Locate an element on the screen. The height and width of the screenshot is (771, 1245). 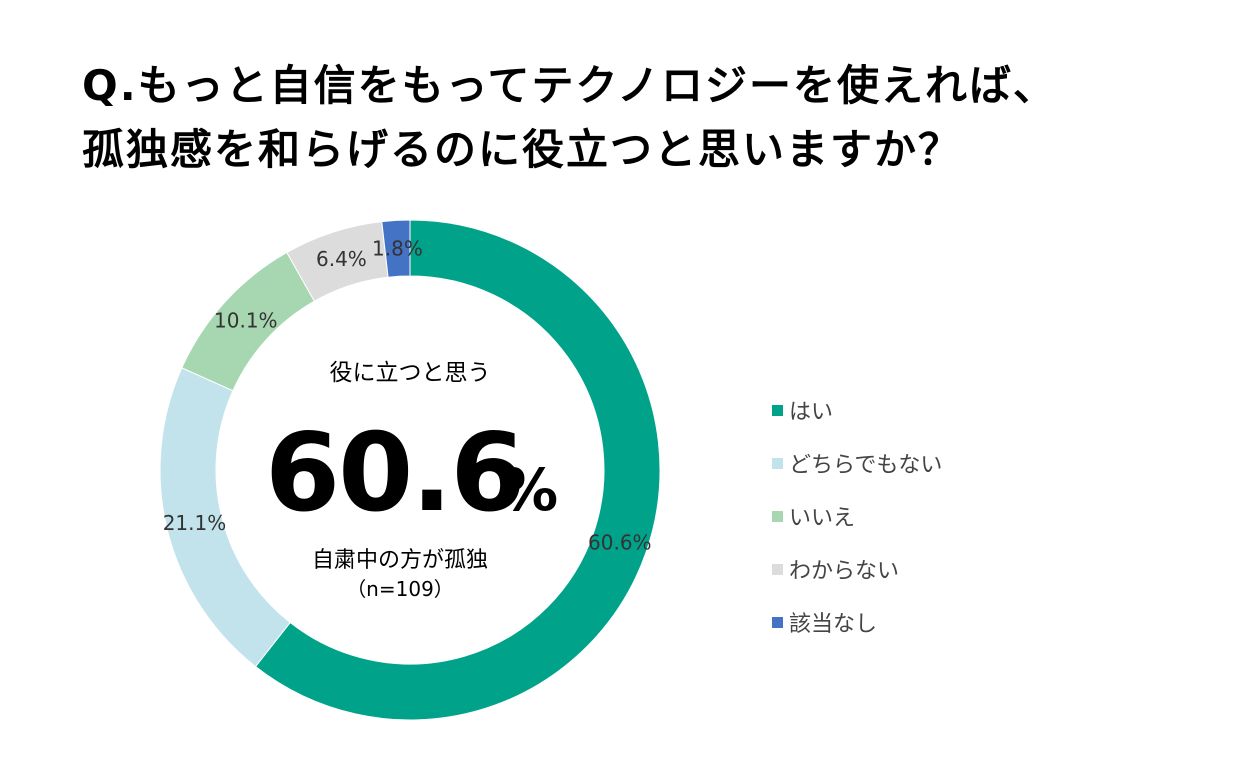
slice-label-2: 10.1% is located at coordinates (246, 321).